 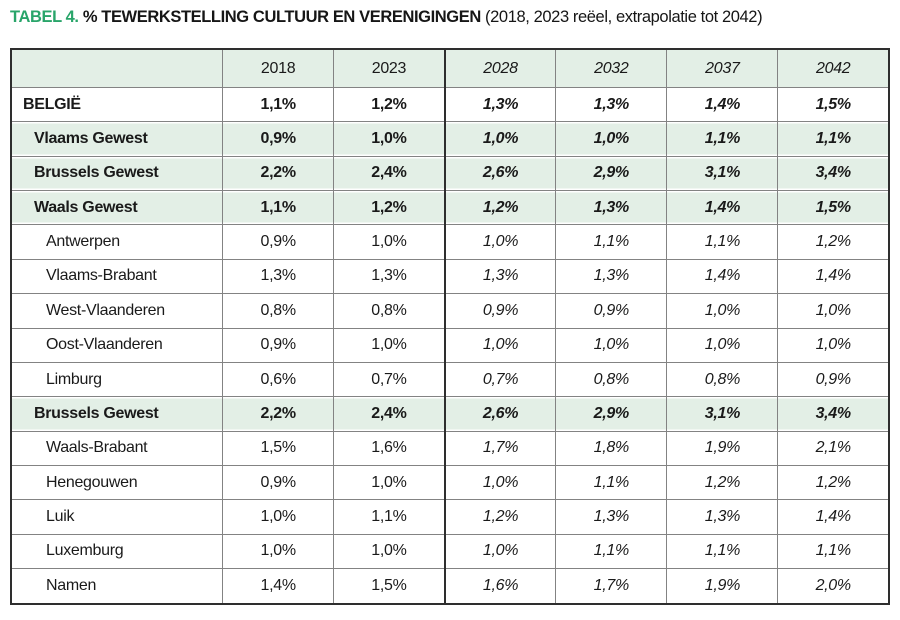 I want to click on row-label: Waals Gewest, so click(x=117, y=208).